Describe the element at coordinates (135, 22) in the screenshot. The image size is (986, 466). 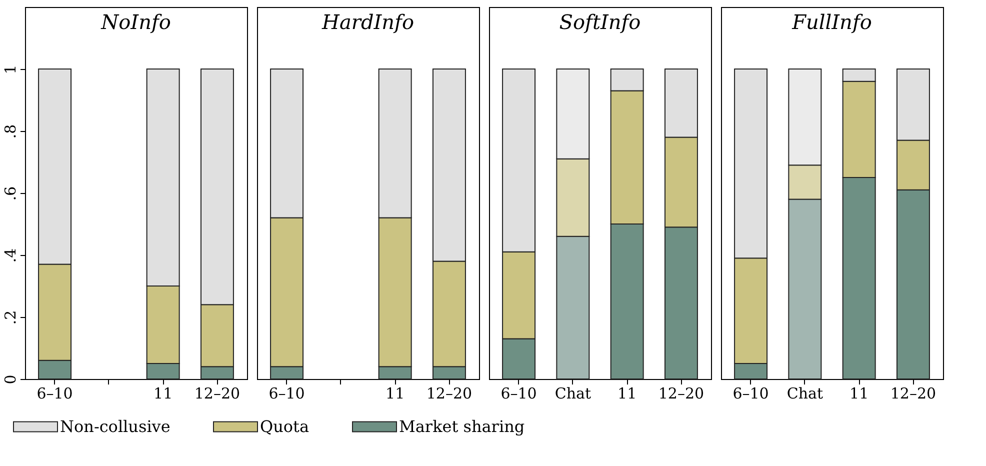
I see `chart-title: NoInfo` at that location.